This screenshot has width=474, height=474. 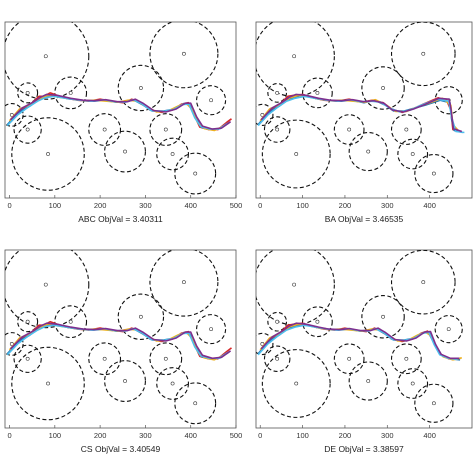 I want to click on panel-caption: BA ObjVal = 3.46535, so click(x=364, y=219).